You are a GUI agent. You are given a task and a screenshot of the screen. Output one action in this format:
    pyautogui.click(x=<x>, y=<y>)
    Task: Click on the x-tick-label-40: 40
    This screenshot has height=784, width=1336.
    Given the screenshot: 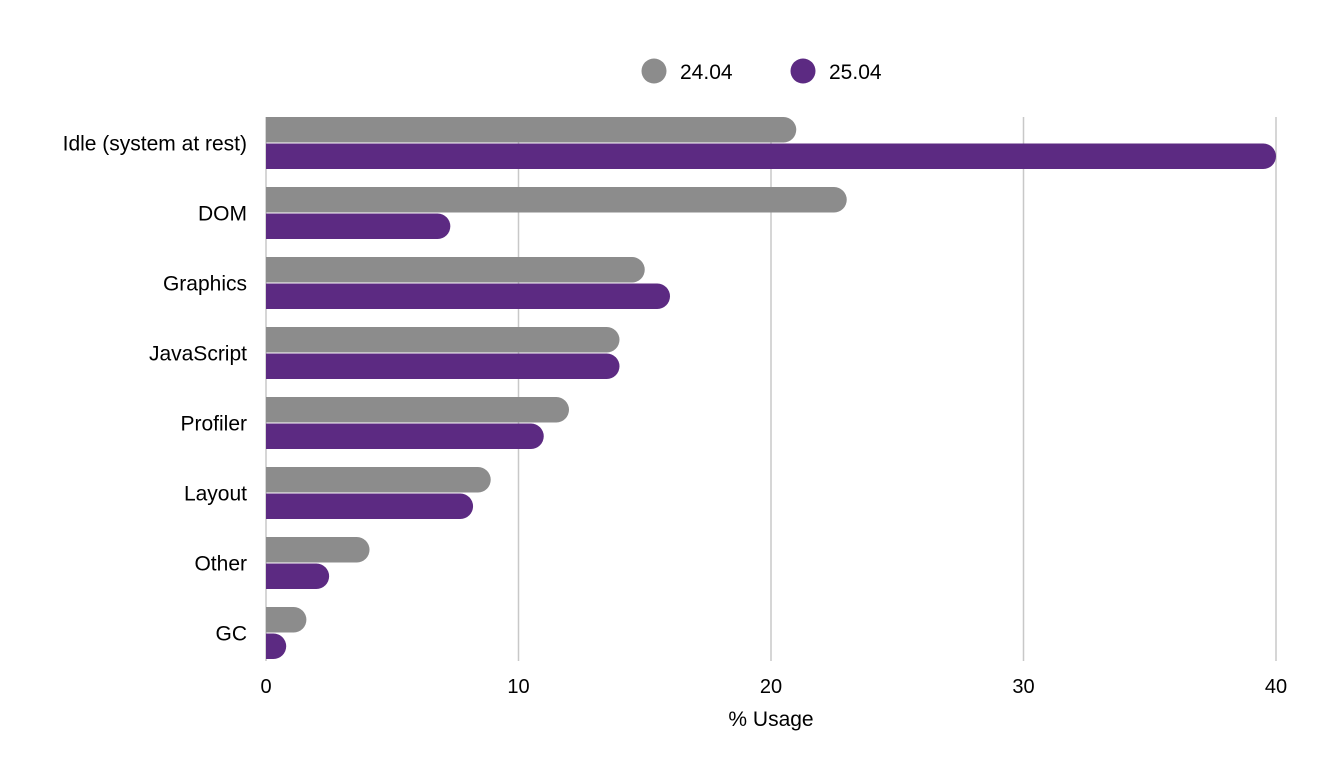 What is the action you would take?
    pyautogui.click(x=1276, y=687)
    